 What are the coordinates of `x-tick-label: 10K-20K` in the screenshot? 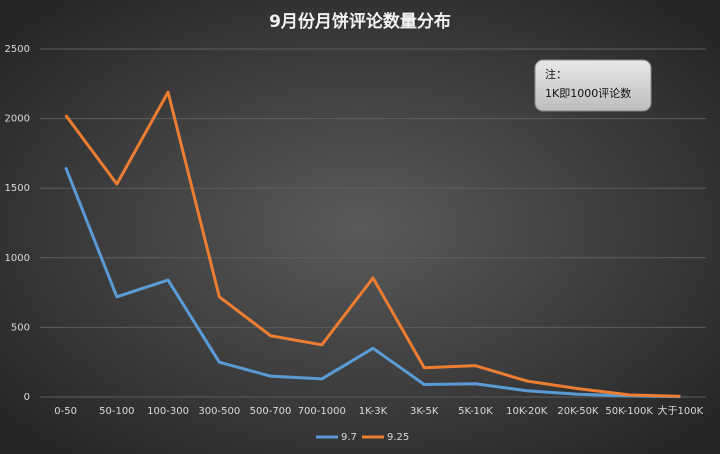 It's located at (527, 411).